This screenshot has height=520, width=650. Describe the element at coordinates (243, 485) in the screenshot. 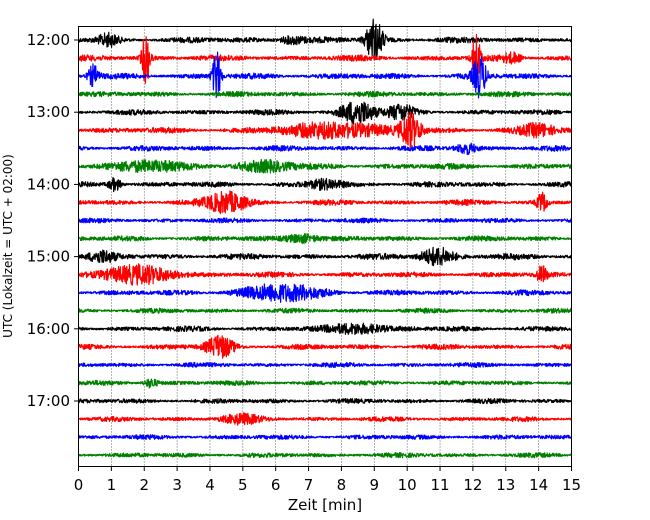

I see `x-tick-label: 5` at that location.